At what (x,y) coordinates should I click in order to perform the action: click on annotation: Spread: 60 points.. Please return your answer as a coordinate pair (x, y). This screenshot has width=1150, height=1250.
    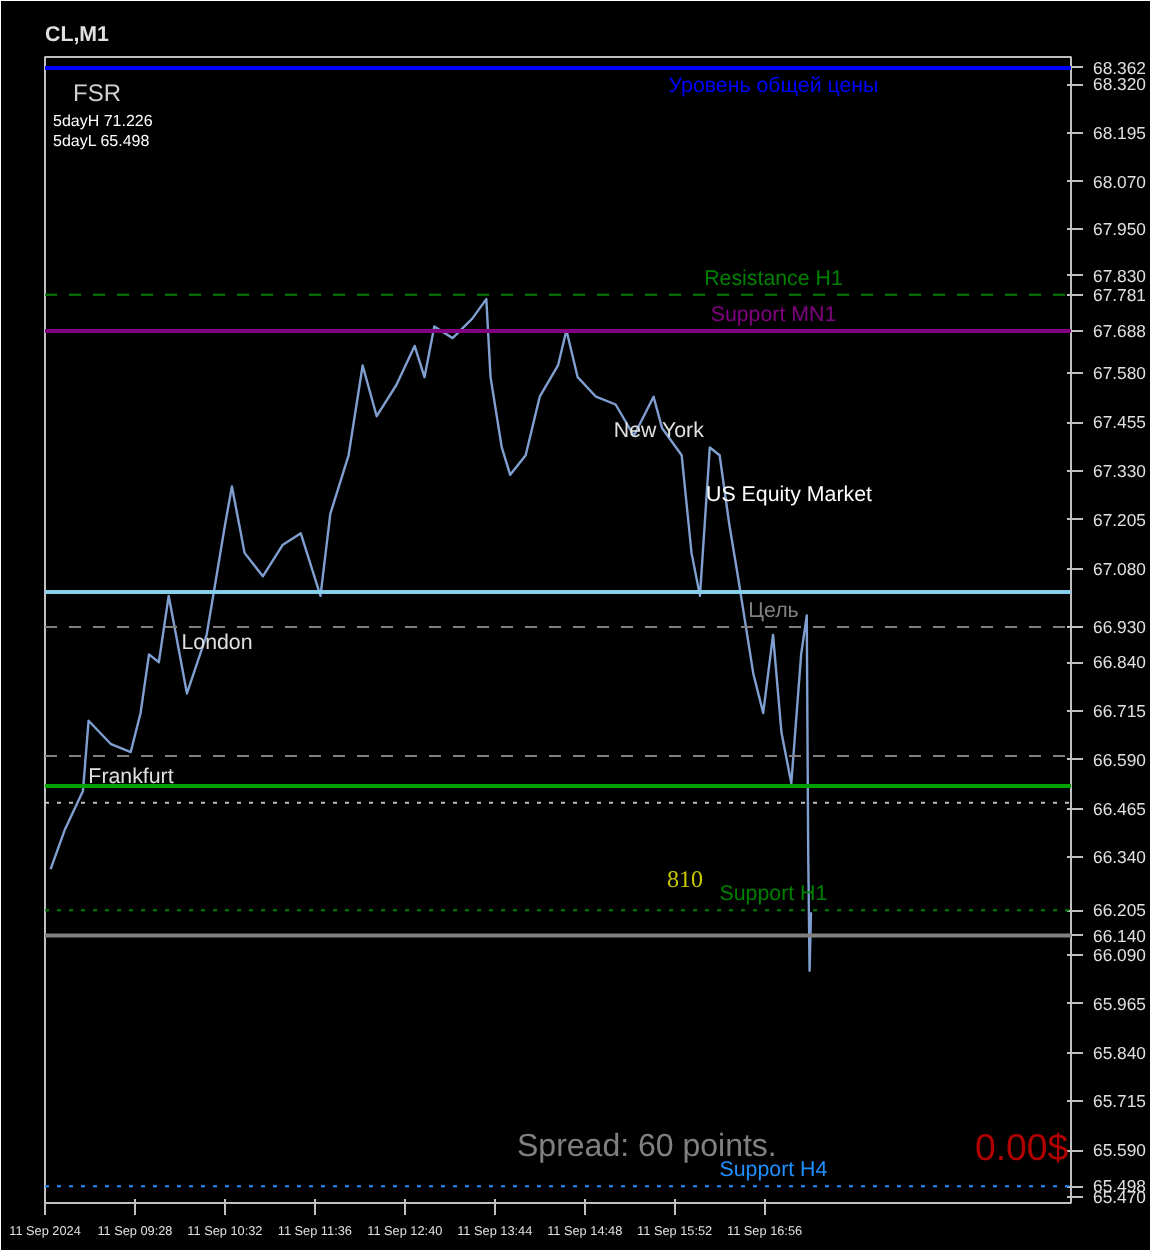
    Looking at the image, I should click on (647, 1147).